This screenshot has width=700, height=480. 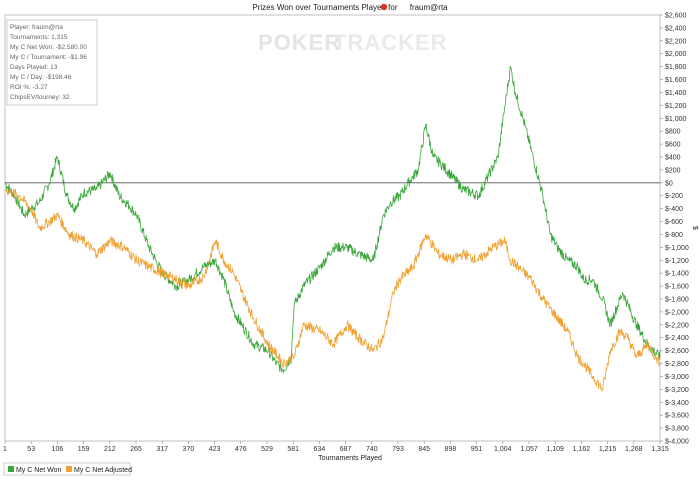 I want to click on x-tick-label: 317, so click(x=162, y=449).